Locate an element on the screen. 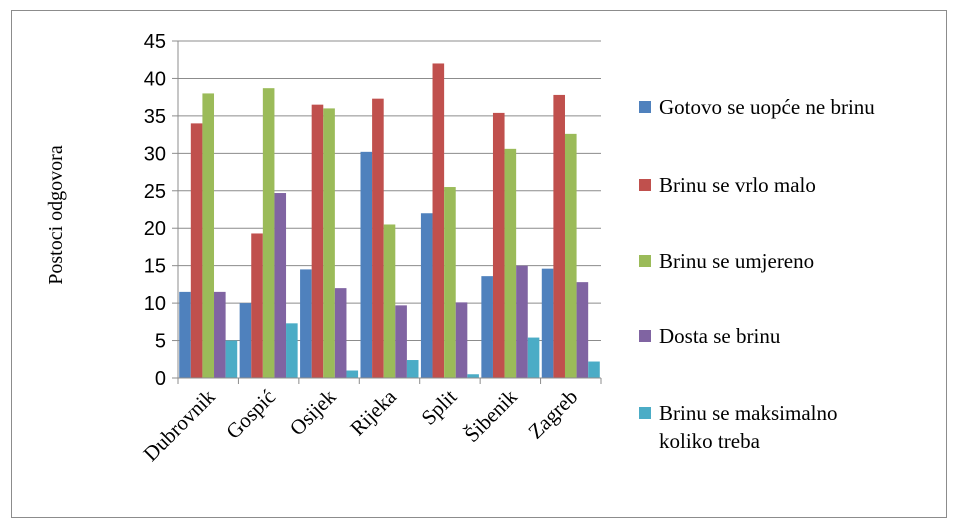 Image resolution: width=953 pixels, height=531 pixels. y-tick-label: 30 is located at coordinates (155, 154).